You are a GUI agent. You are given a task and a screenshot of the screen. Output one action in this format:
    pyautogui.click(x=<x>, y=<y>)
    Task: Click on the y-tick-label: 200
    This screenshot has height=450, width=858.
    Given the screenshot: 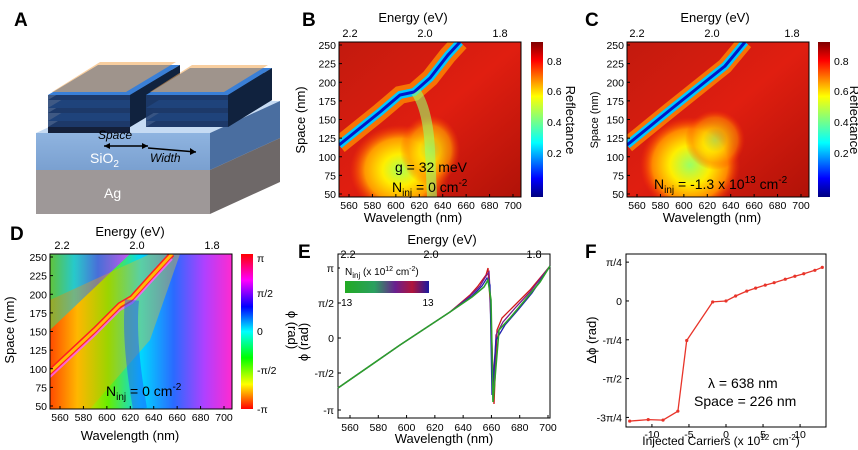 What is the action you would take?
    pyautogui.click(x=327, y=83)
    